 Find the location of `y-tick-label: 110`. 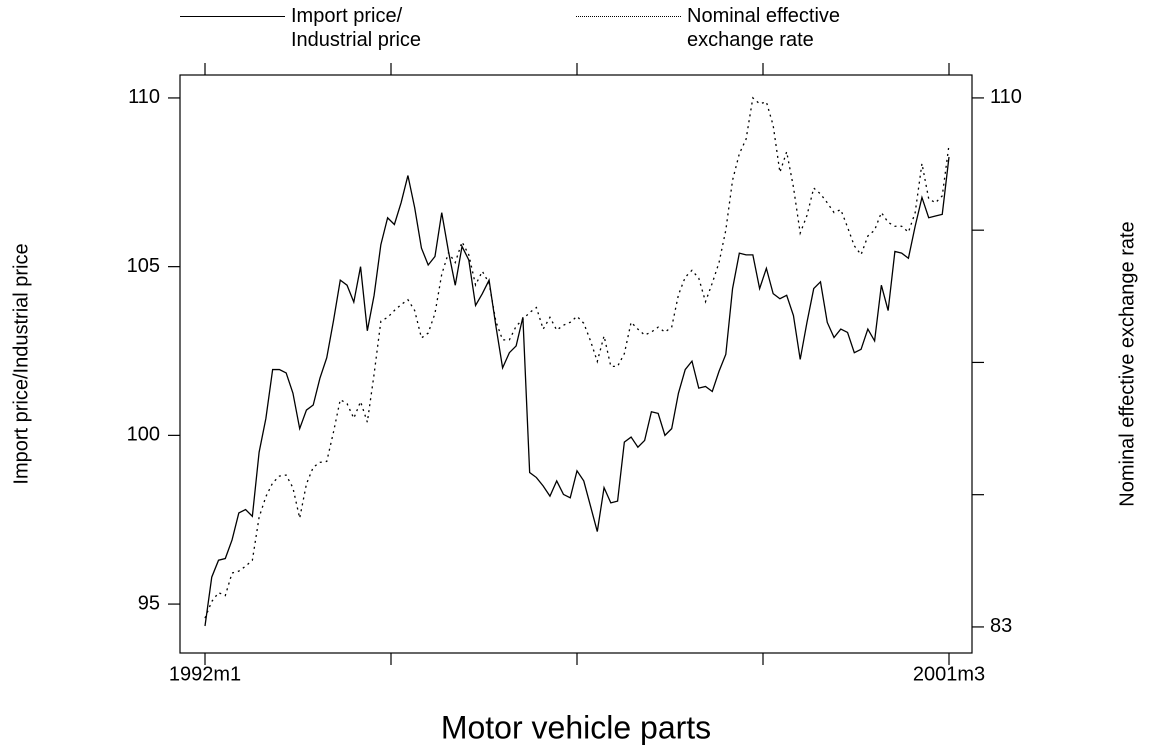

y-tick-label: 110 is located at coordinates (144, 97).